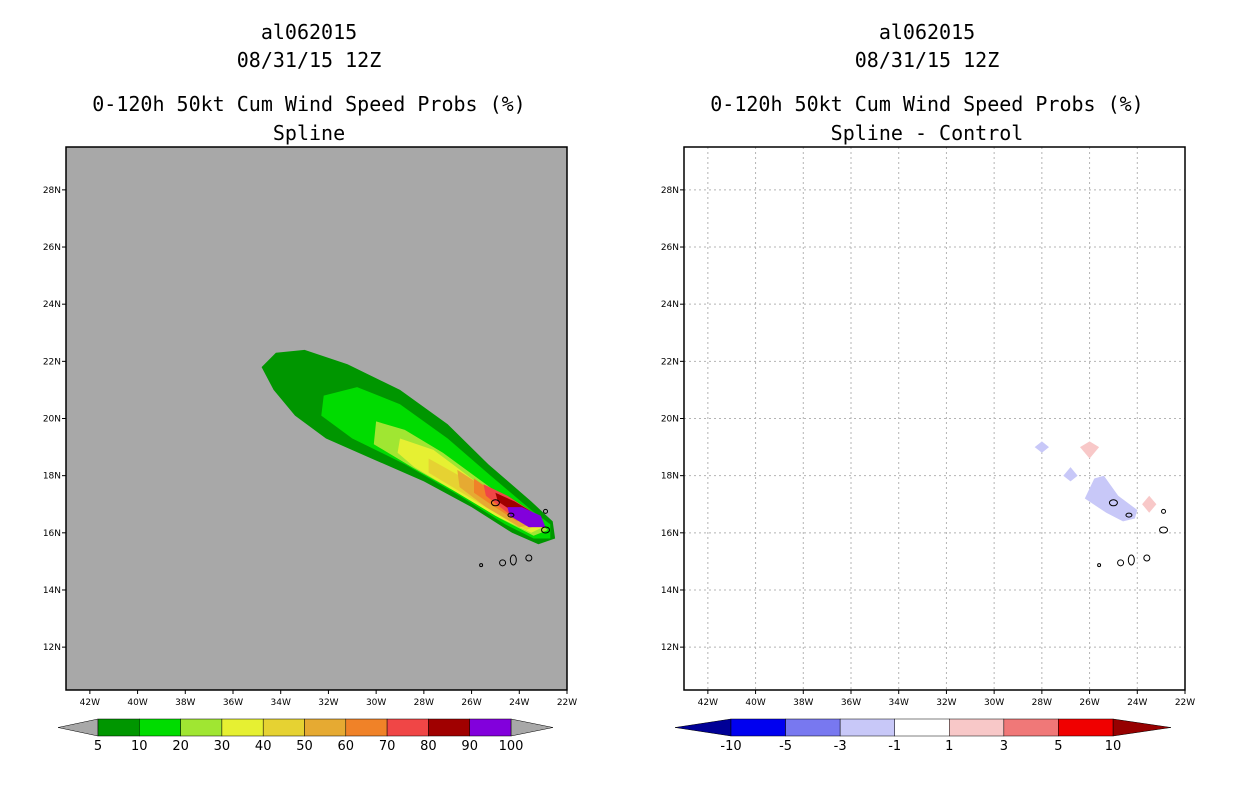  Describe the element at coordinates (519, 703) in the screenshot. I see `lon-tick-label: 24W` at that location.